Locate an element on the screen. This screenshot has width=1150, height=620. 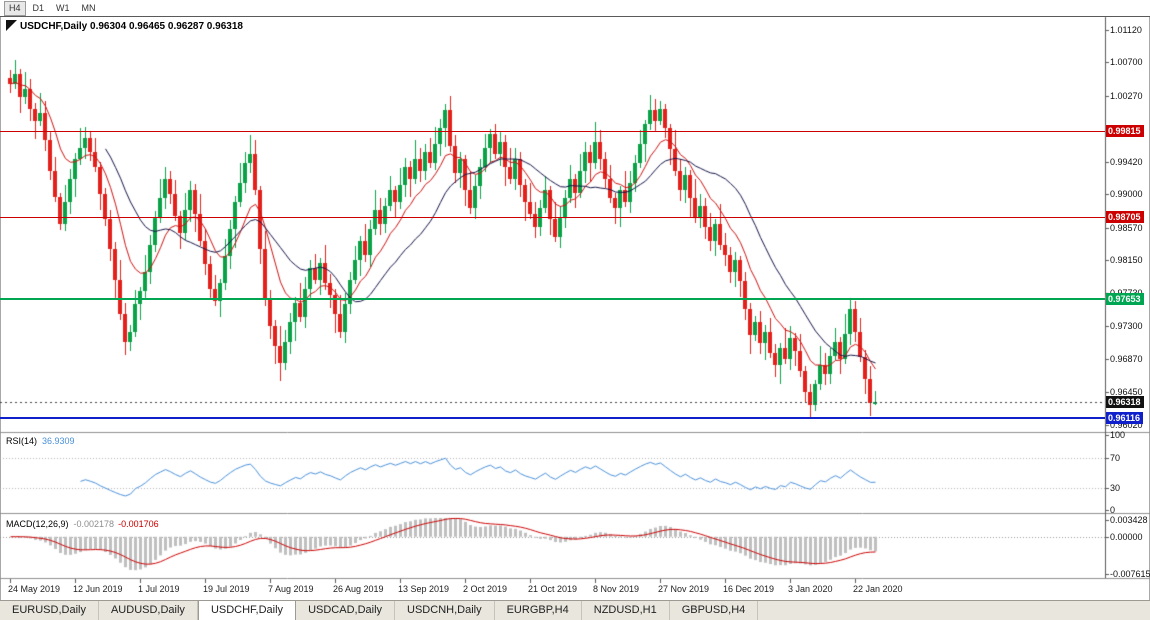
symbol-tab-nzdusd: NZDUSD,H1 is located at coordinates (626, 610).